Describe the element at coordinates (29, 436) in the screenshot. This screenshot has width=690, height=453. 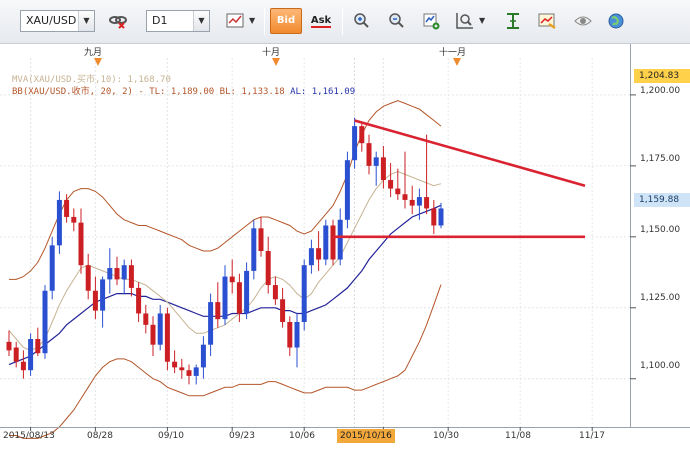
I see `date-label: 2015/08/13` at that location.